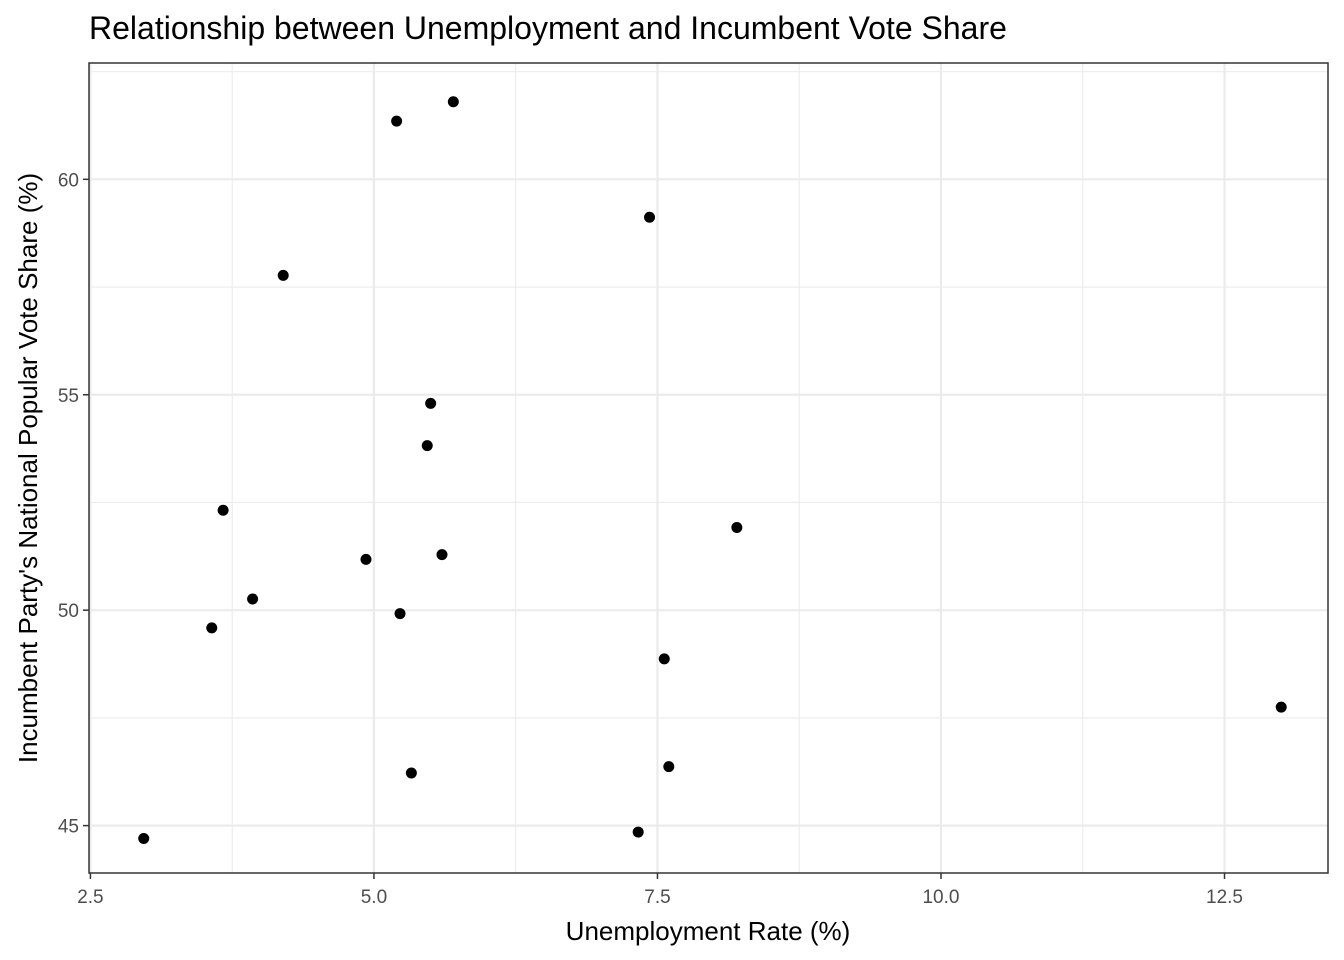 The width and height of the screenshot is (1344, 960). Describe the element at coordinates (73, 504) in the screenshot. I see `y-axis-ticks: 45 50 55 60` at that location.